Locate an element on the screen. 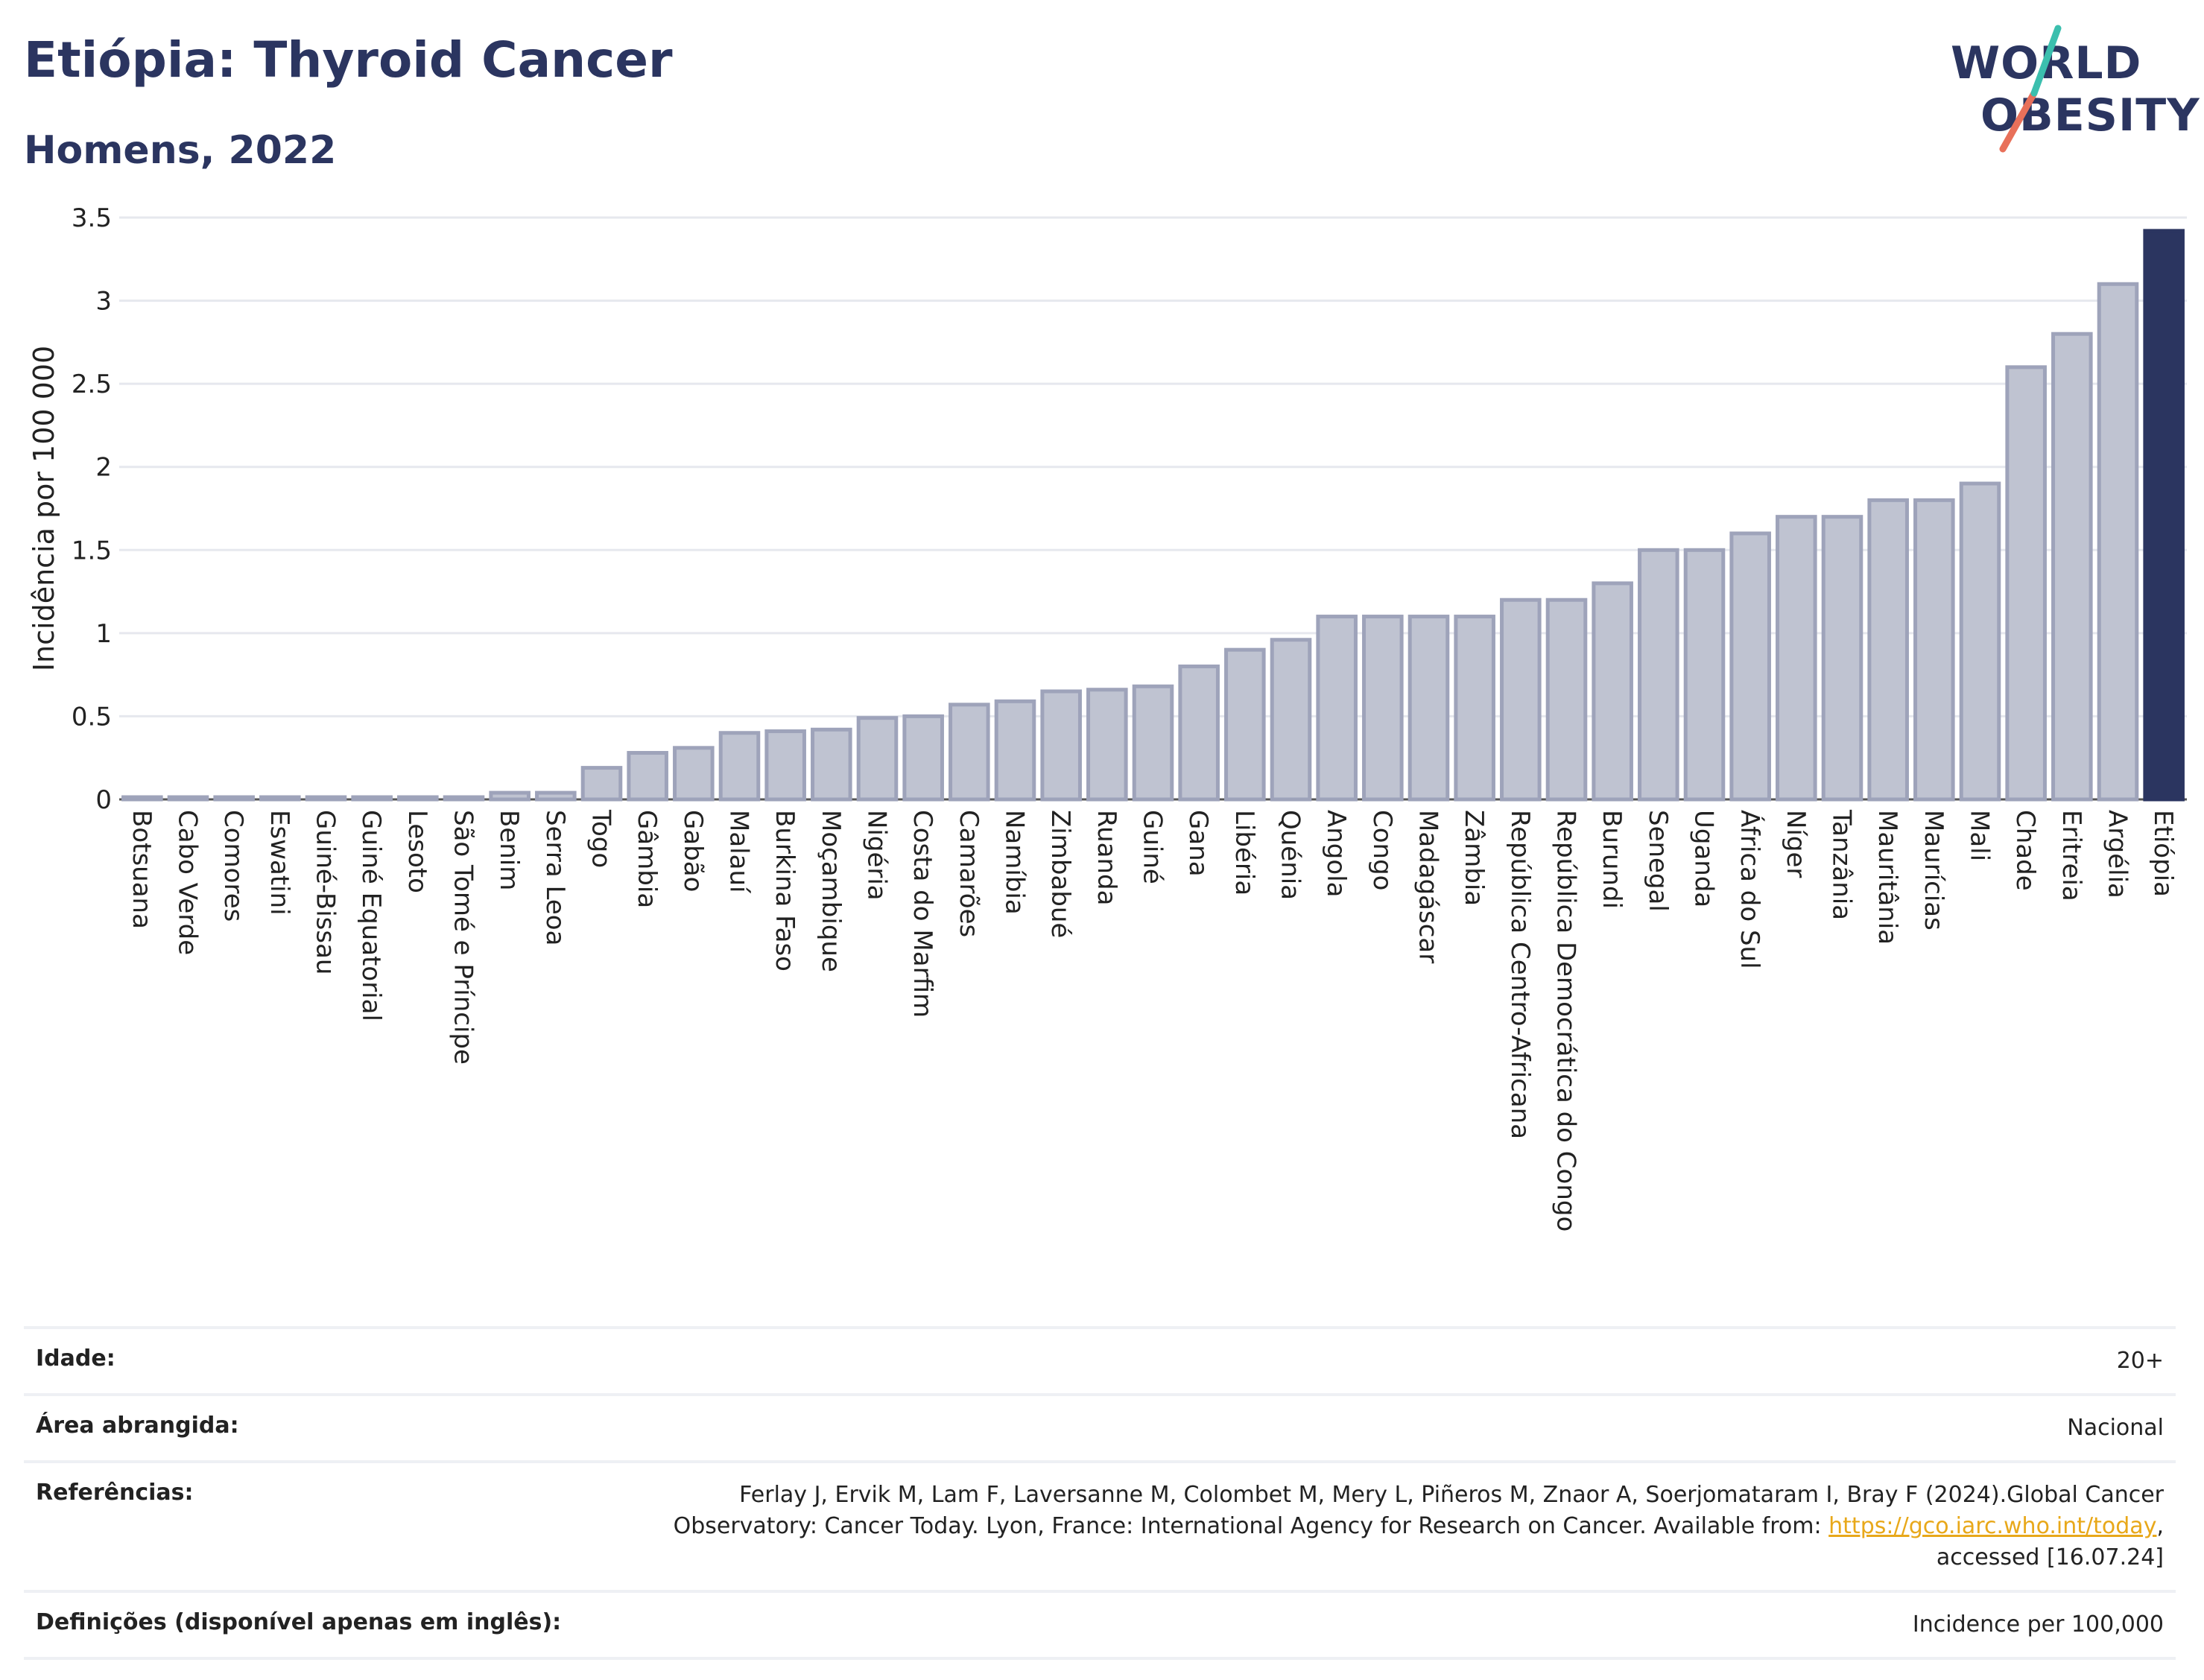 This screenshot has width=2204, height=1680. meta-row-age: Idade: 20+ is located at coordinates (1100, 1359).